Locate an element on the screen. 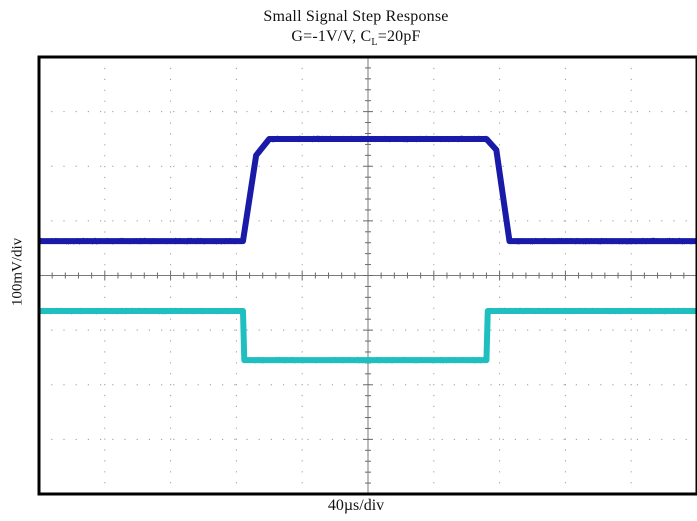 The height and width of the screenshot is (521, 697). x-axis-label: 40µs/div is located at coordinates (356, 505).